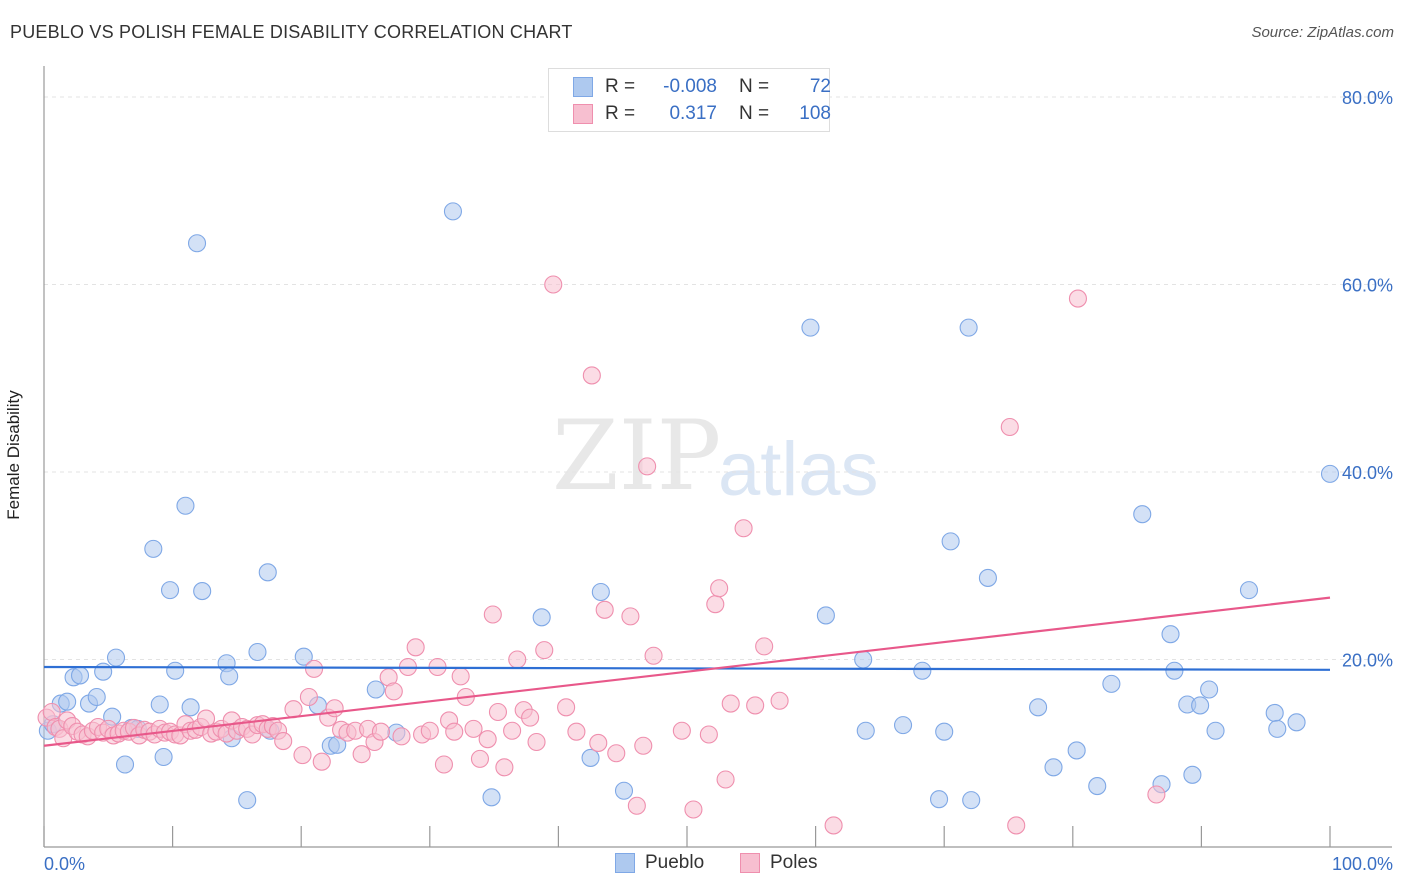  Describe the element at coordinates (675, 862) in the screenshot. I see `legend-label: Pueblo` at that location.